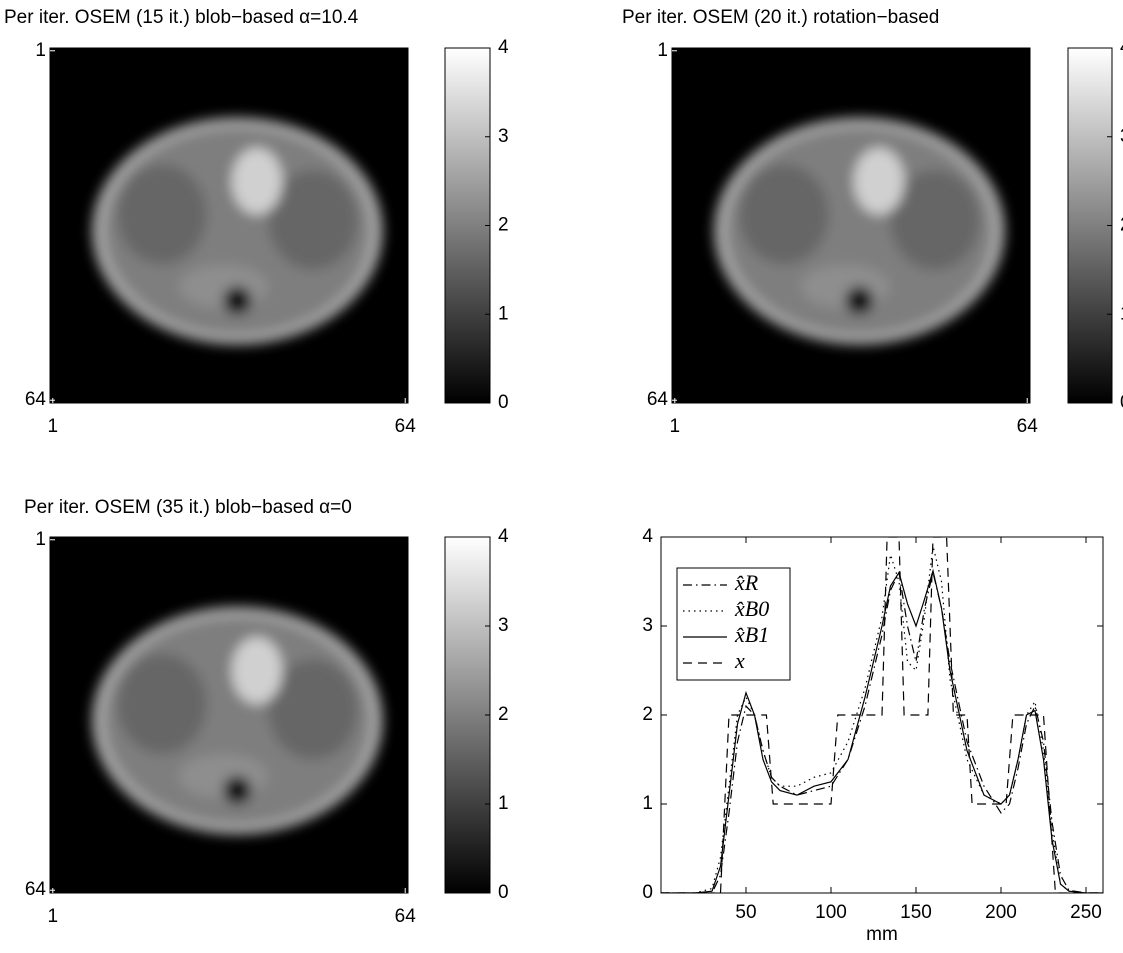 The image size is (1123, 953). Describe the element at coordinates (831, 912) in the screenshot. I see `x-tick-label: 100` at that location.